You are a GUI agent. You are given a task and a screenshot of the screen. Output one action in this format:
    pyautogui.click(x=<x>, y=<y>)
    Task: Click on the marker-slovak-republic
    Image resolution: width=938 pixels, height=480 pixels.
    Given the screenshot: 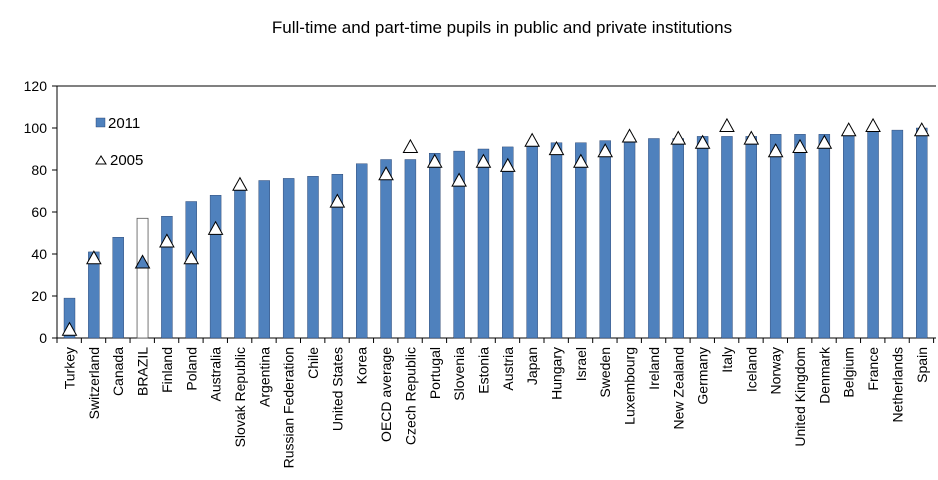 What is the action you would take?
    pyautogui.click(x=240, y=183)
    